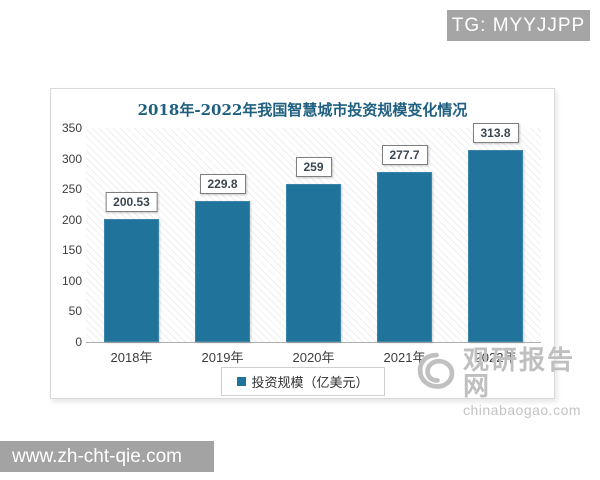  What do you see at coordinates (495, 357) in the screenshot?
I see `x-tick-label: 2022年` at bounding box center [495, 357].